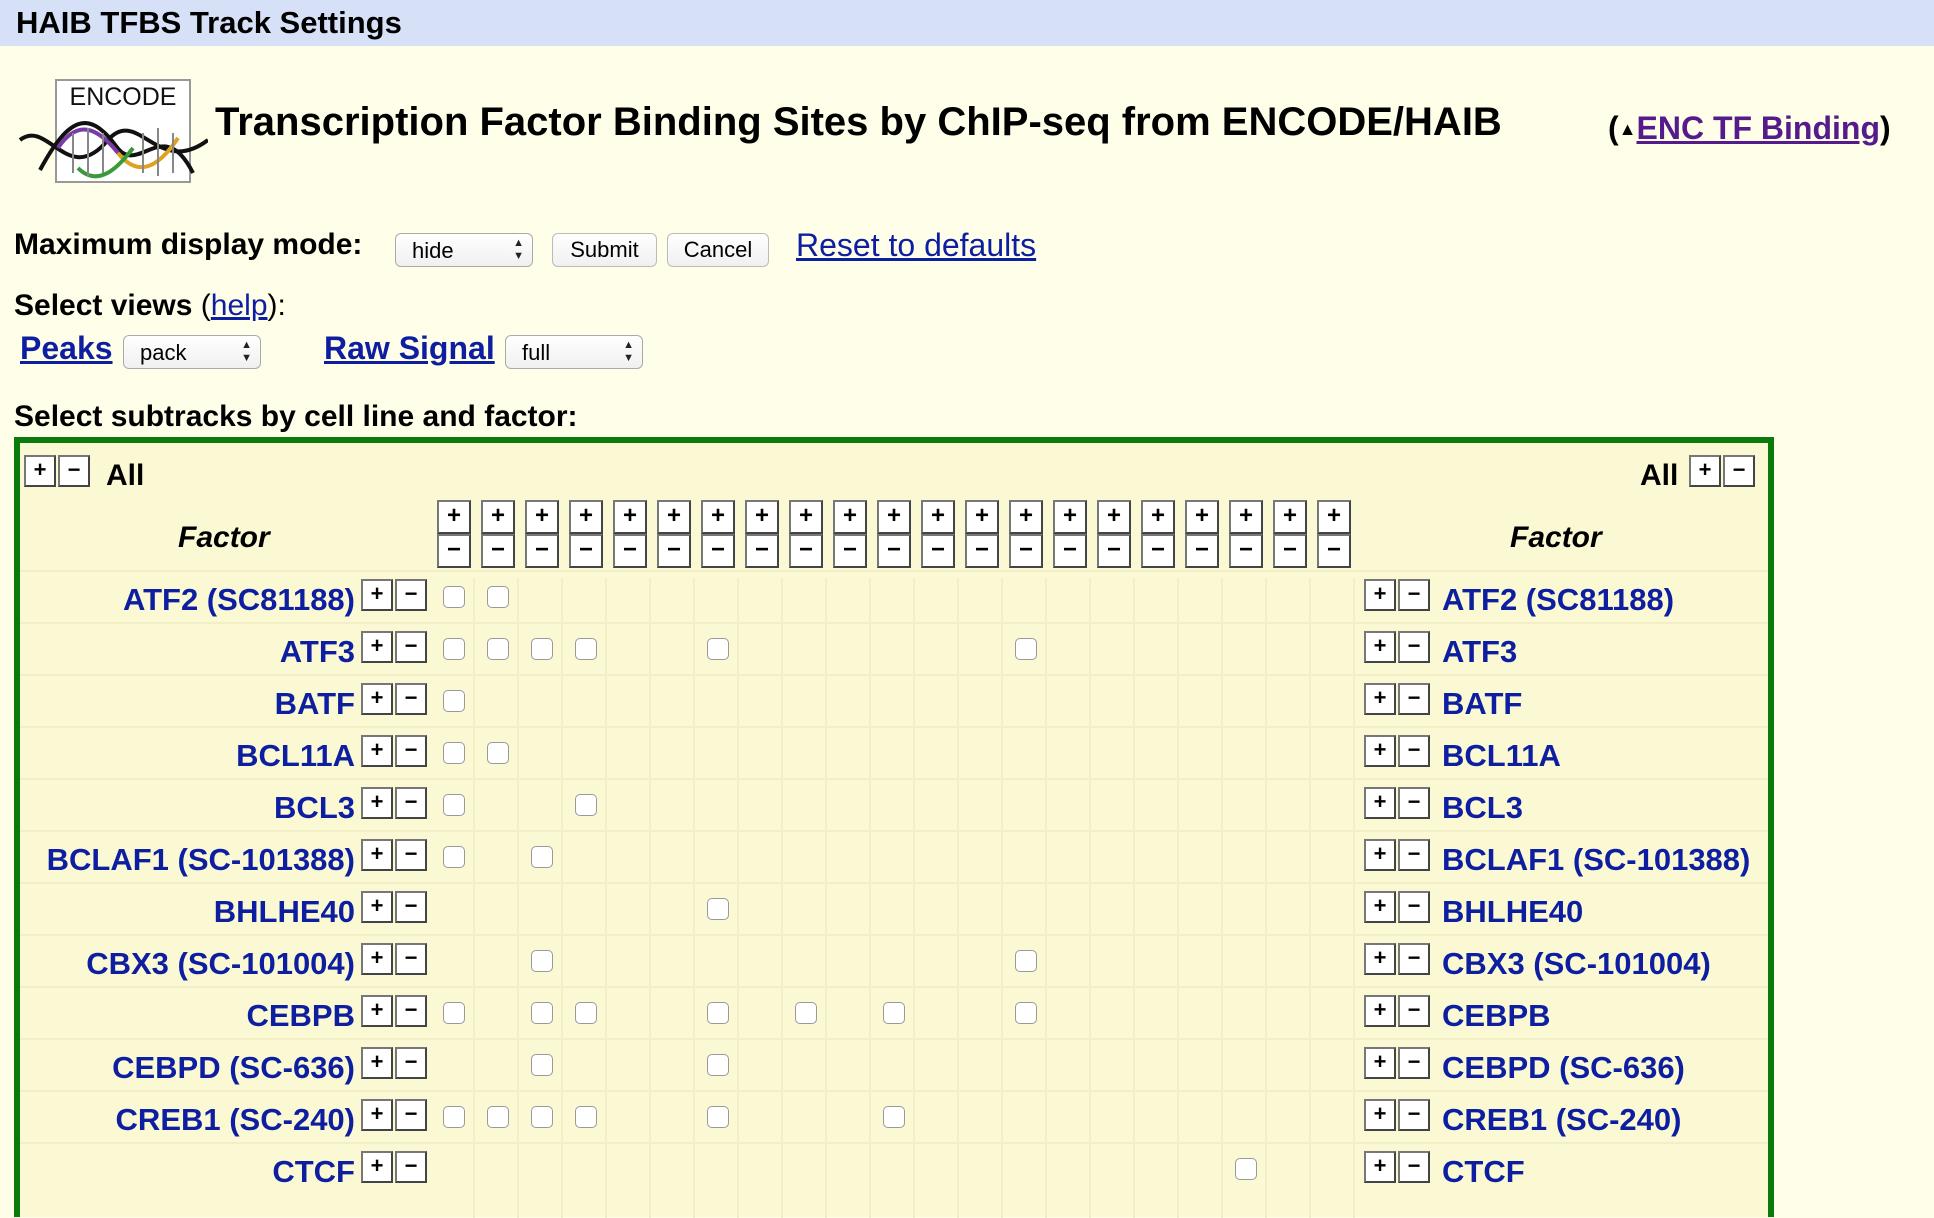 The width and height of the screenshot is (1934, 1218). I want to click on display-mode-select: hide ▲ ▼, so click(464, 250).